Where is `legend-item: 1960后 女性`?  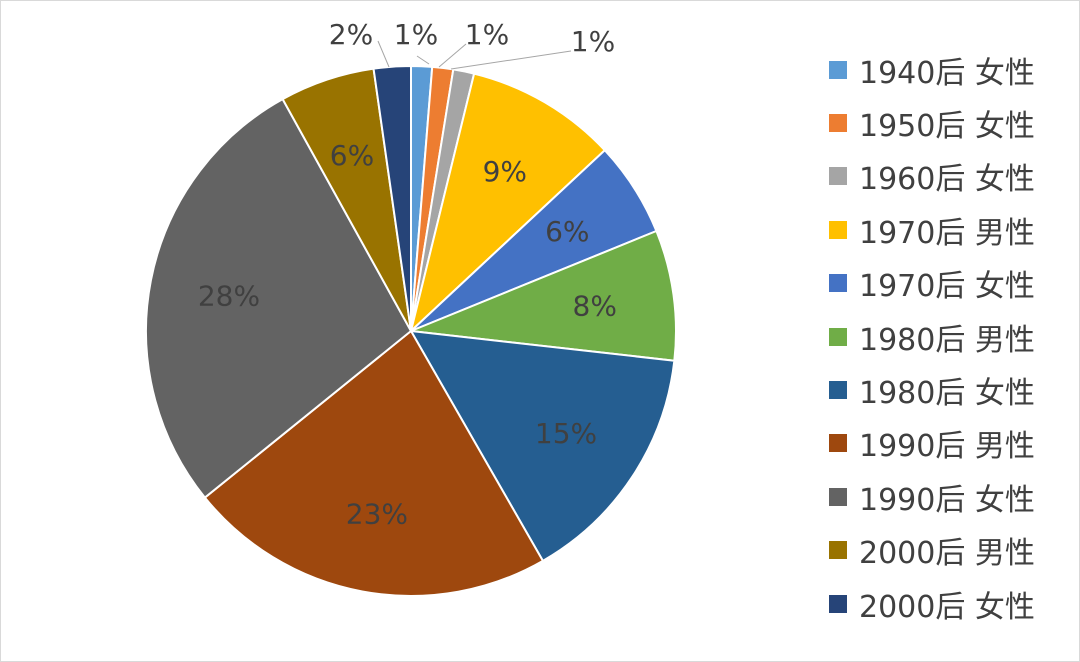 legend-item: 1960后 女性 is located at coordinates (932, 176).